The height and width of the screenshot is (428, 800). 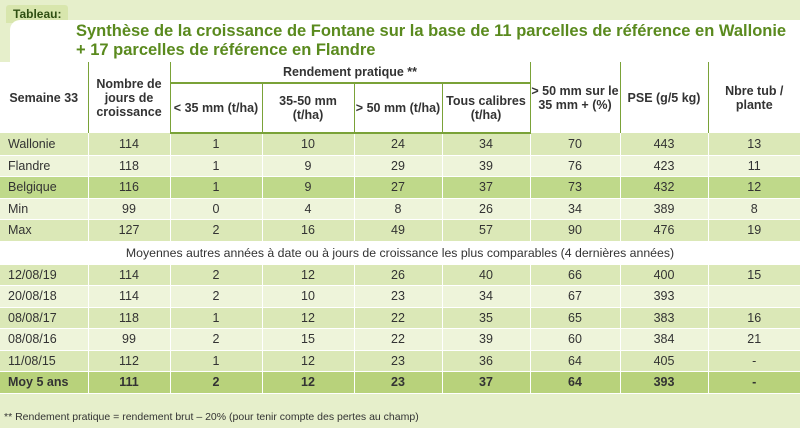 I want to click on header-nbre-tub: Nbre tub / plante, so click(x=753, y=97).